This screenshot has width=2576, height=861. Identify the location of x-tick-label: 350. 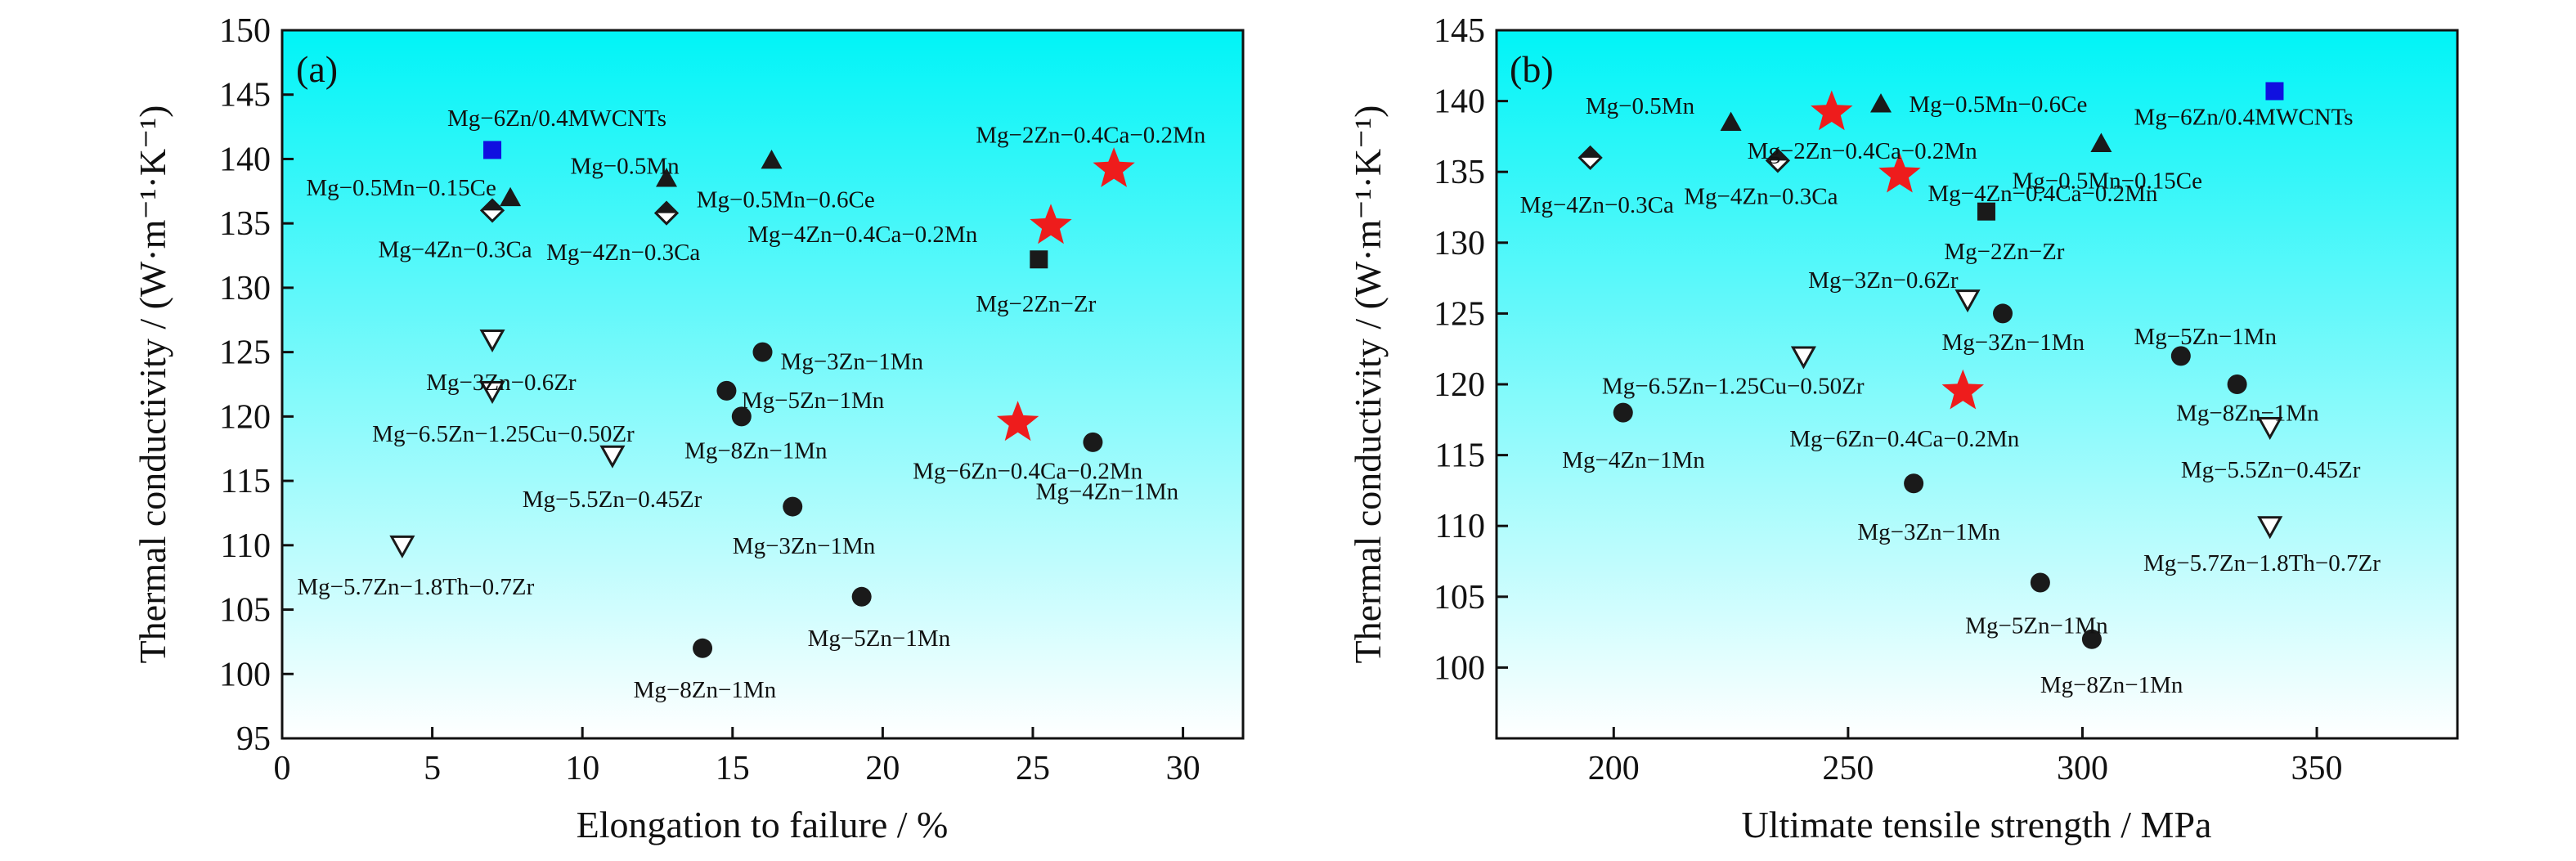
(2317, 768).